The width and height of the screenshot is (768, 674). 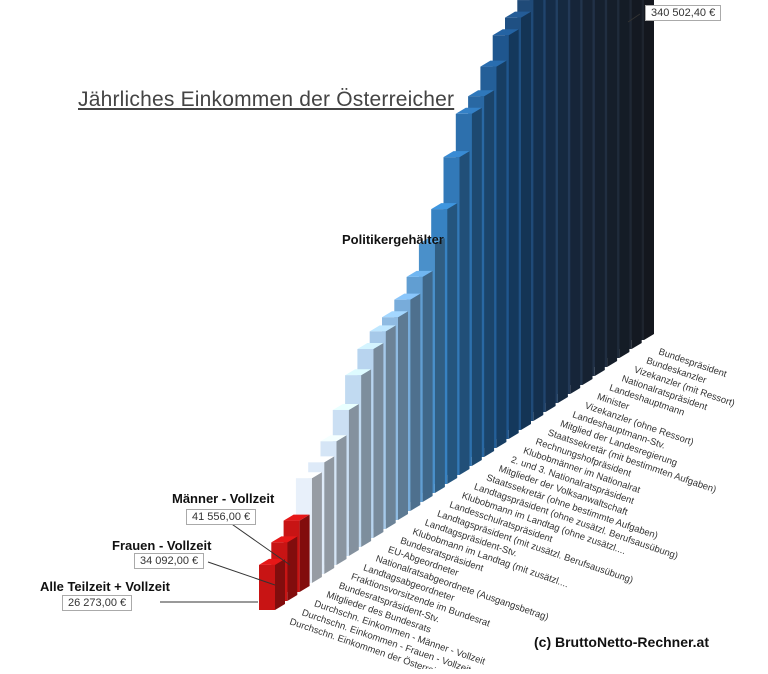 What do you see at coordinates (683, 13) in the screenshot?
I see `callout-top-value: 340 502,40 €` at bounding box center [683, 13].